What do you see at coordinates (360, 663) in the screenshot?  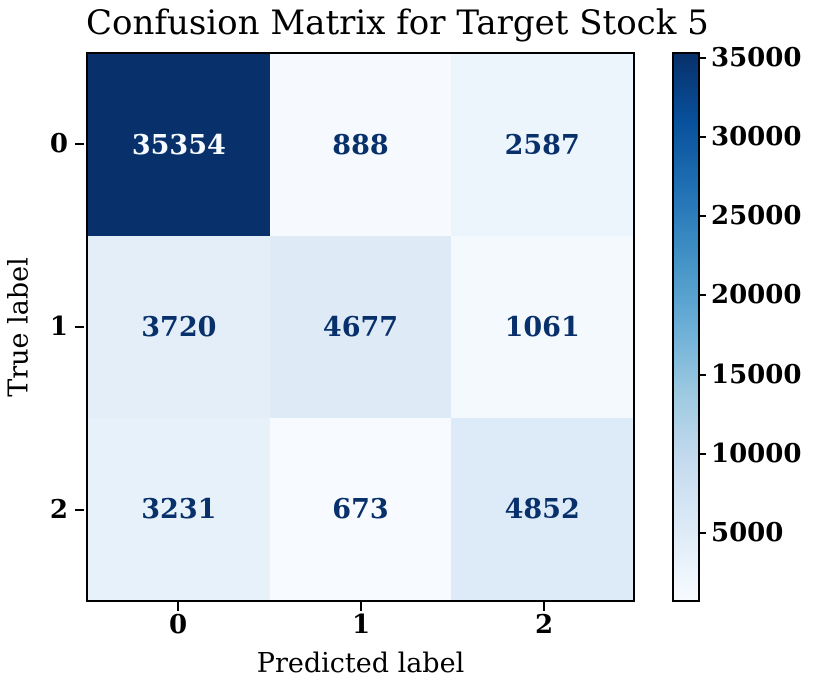 I see `x-axis-label: Predicted label` at bounding box center [360, 663].